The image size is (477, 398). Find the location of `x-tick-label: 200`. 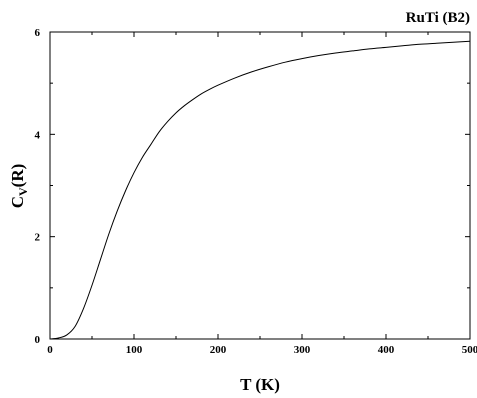

x-tick-label: 200 is located at coordinates (218, 350).